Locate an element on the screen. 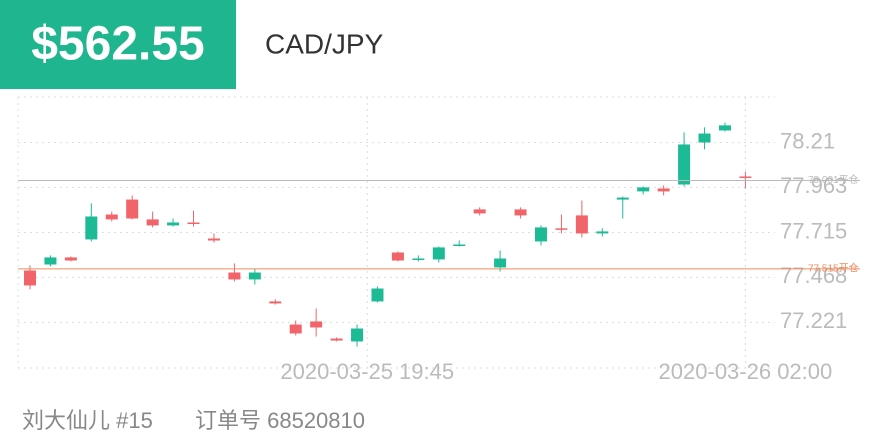 This screenshot has width=880, height=445. reference-label: 77.515开仓 is located at coordinates (833, 268).